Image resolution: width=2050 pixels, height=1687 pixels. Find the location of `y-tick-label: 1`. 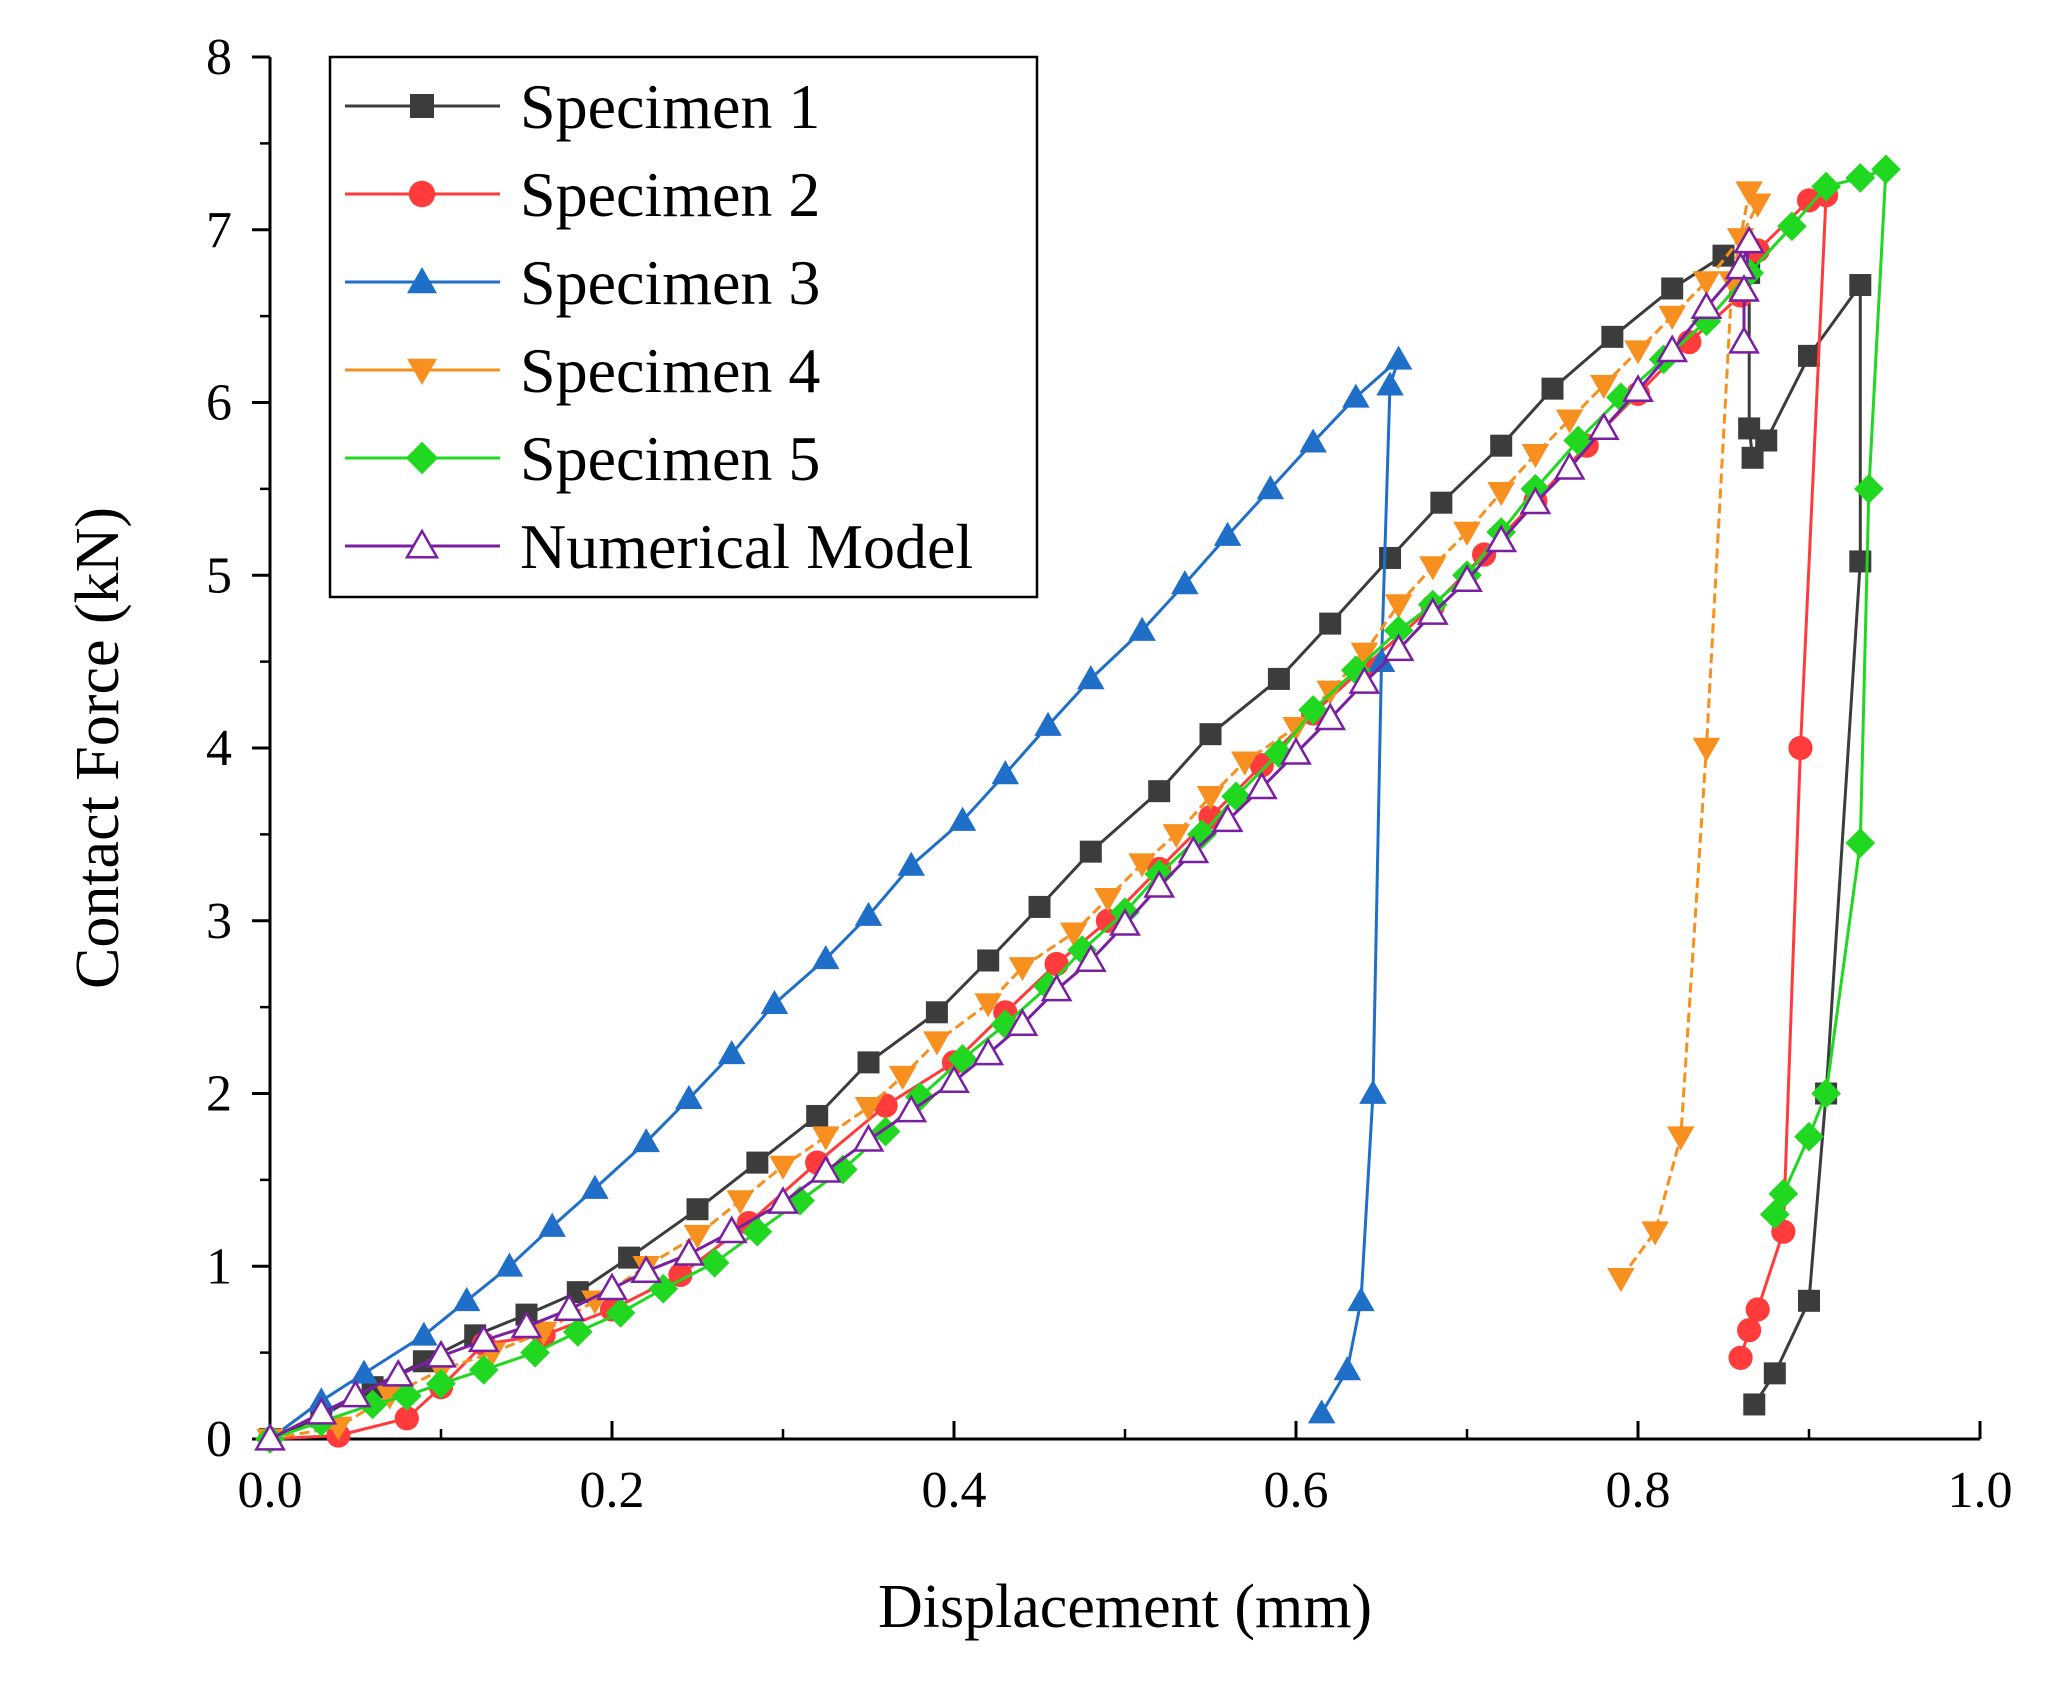

y-tick-label: 1 is located at coordinates (219, 1266).